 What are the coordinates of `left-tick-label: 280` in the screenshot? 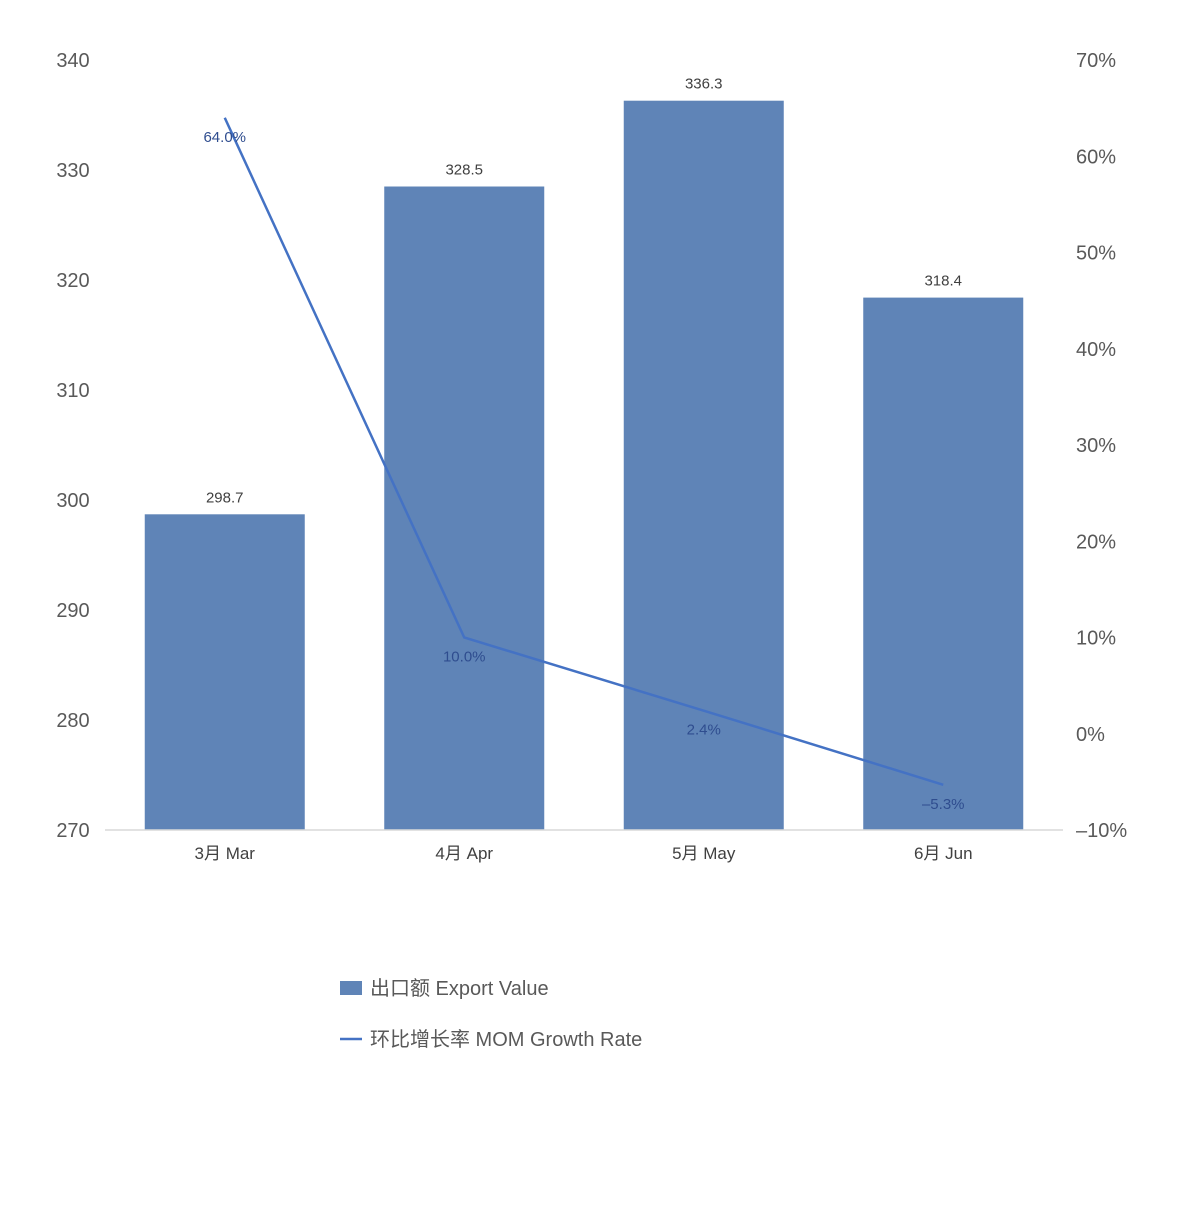 It's located at (72, 721).